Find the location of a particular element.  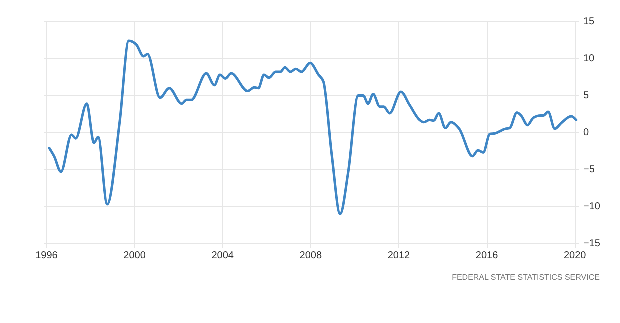

y-tick-label: −10 is located at coordinates (592, 207).